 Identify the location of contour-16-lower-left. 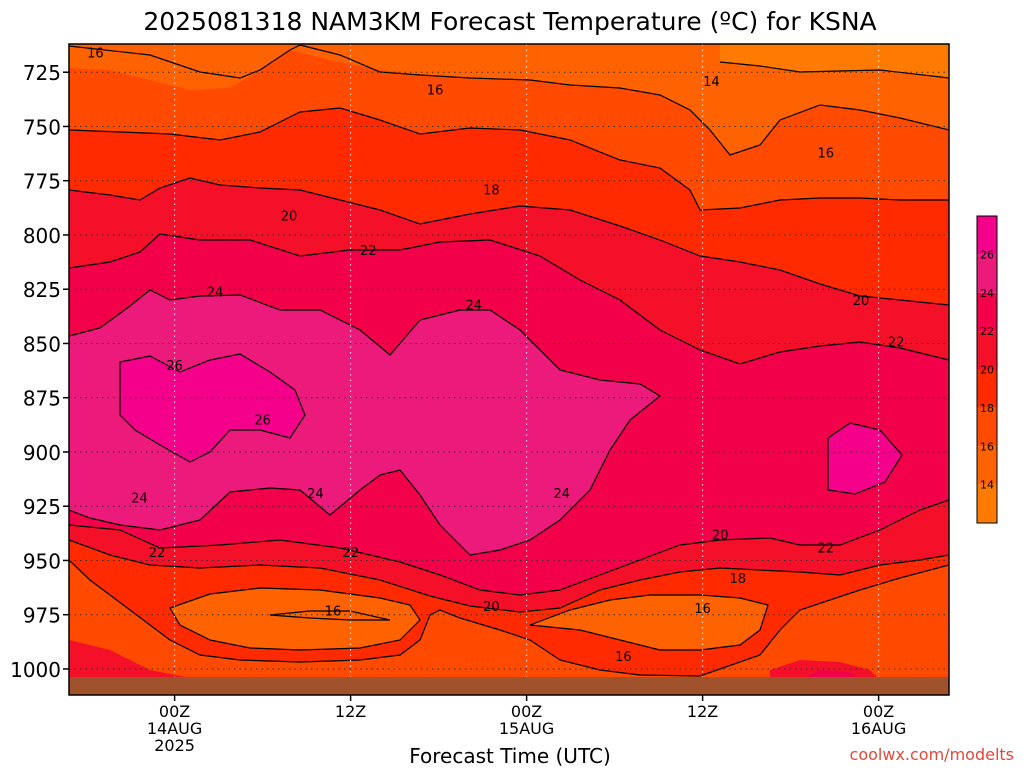
(295, 619).